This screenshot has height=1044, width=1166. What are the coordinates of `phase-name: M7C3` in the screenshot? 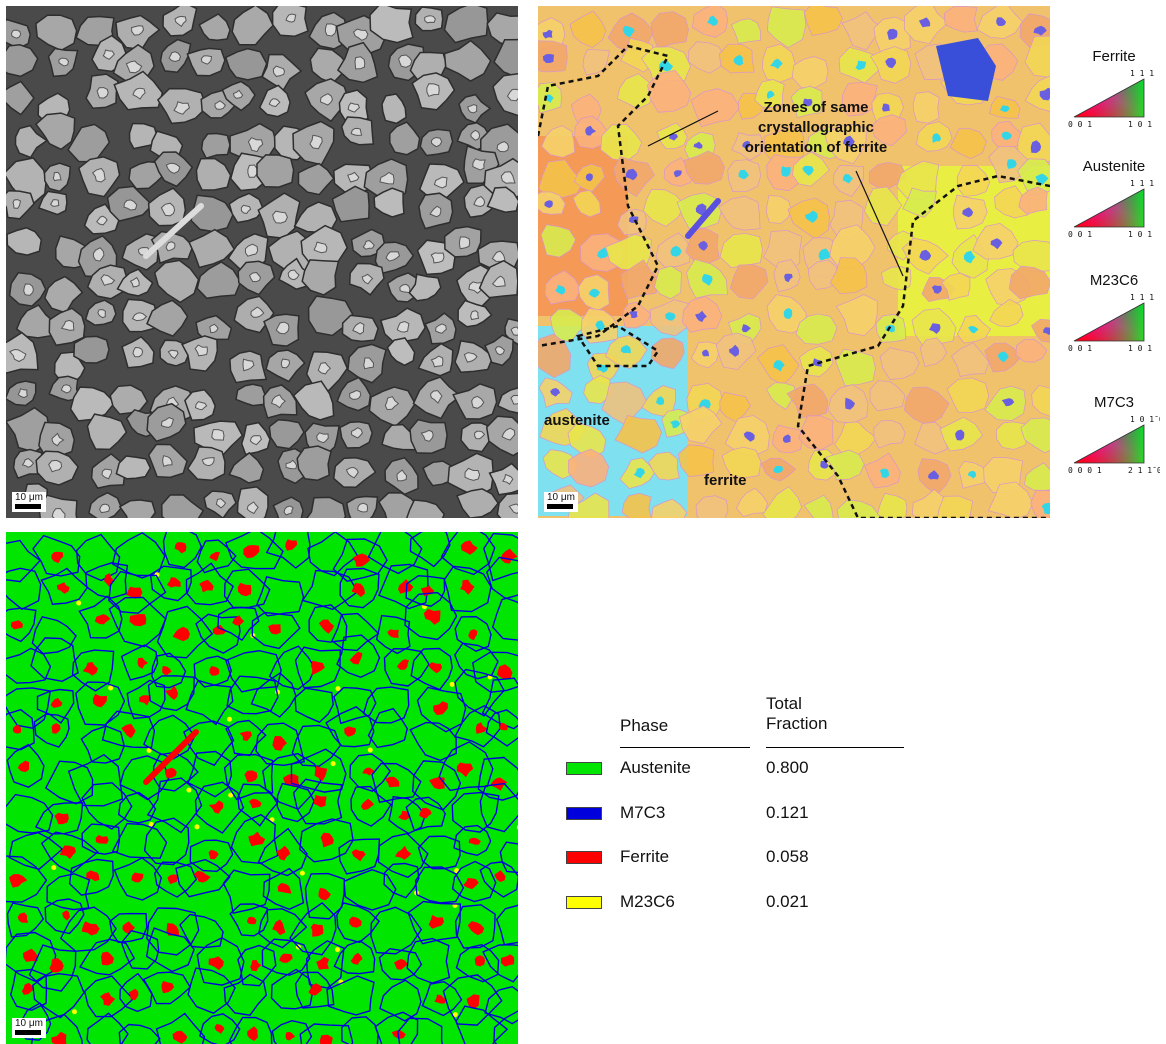 It's located at (643, 812).